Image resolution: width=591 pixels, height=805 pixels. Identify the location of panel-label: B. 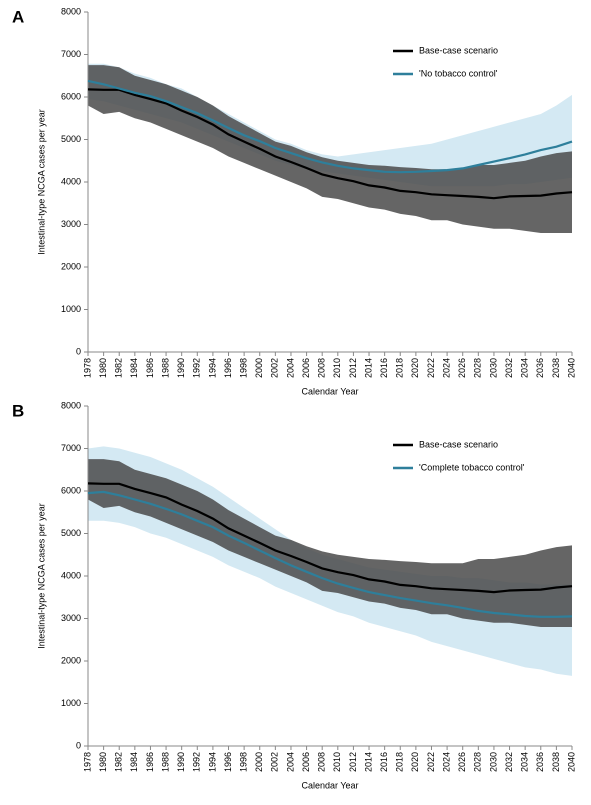
(18, 410).